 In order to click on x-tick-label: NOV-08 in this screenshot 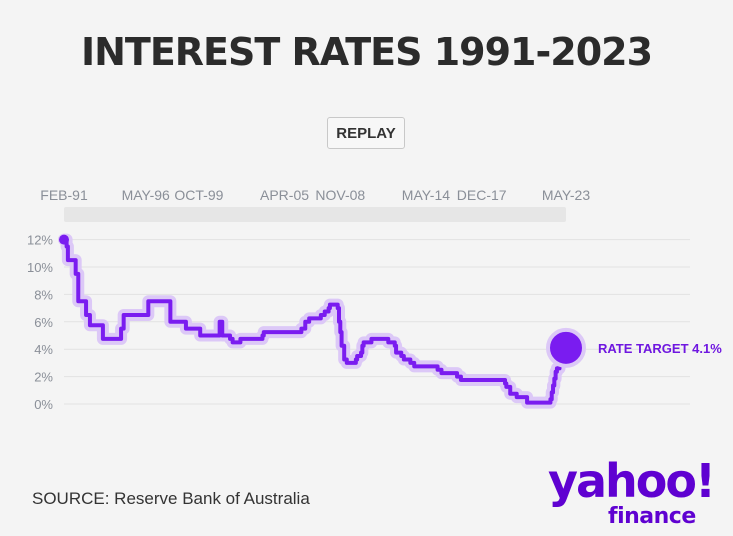, I will do `click(340, 195)`.